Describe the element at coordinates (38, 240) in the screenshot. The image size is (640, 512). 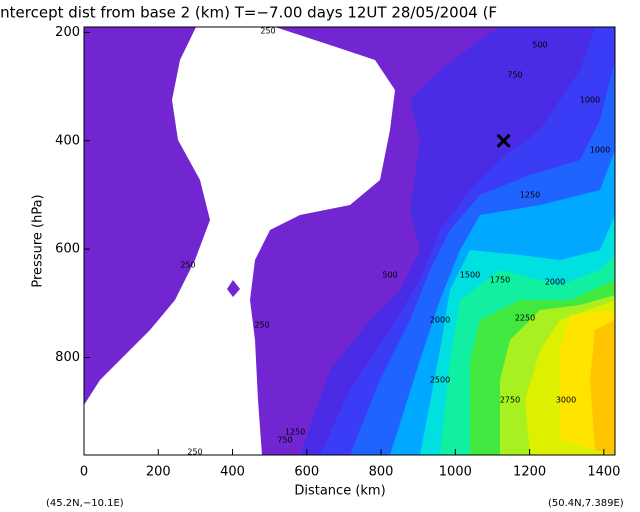
I see `y-axis-label: Pressure (hPa)` at that location.